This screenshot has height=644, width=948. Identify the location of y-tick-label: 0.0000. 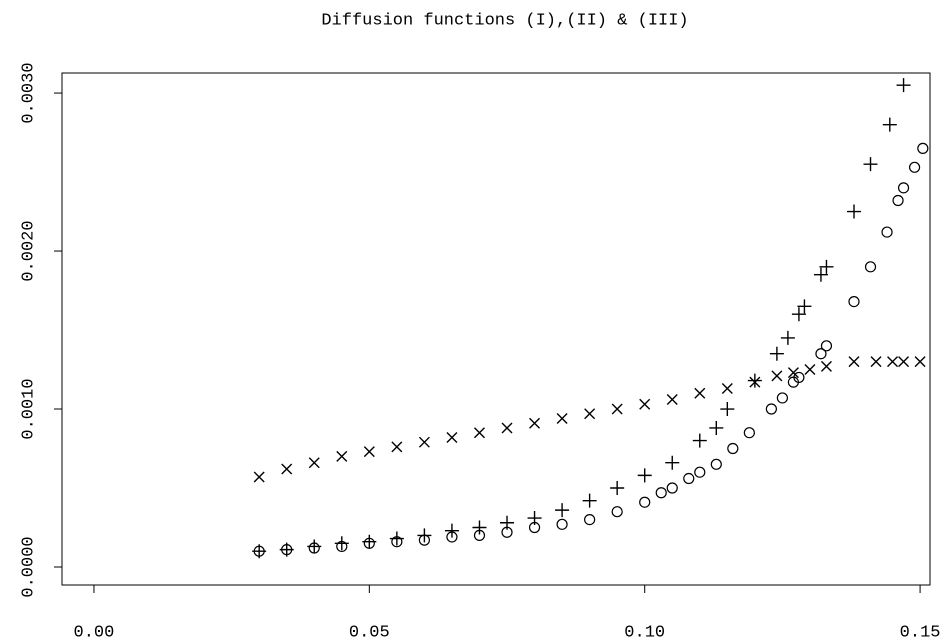
(28, 566).